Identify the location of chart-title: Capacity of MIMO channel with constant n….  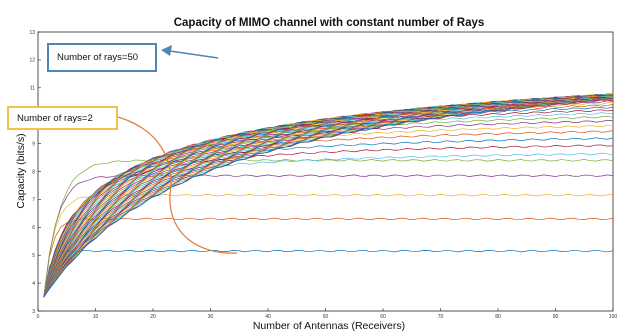
(329, 23).